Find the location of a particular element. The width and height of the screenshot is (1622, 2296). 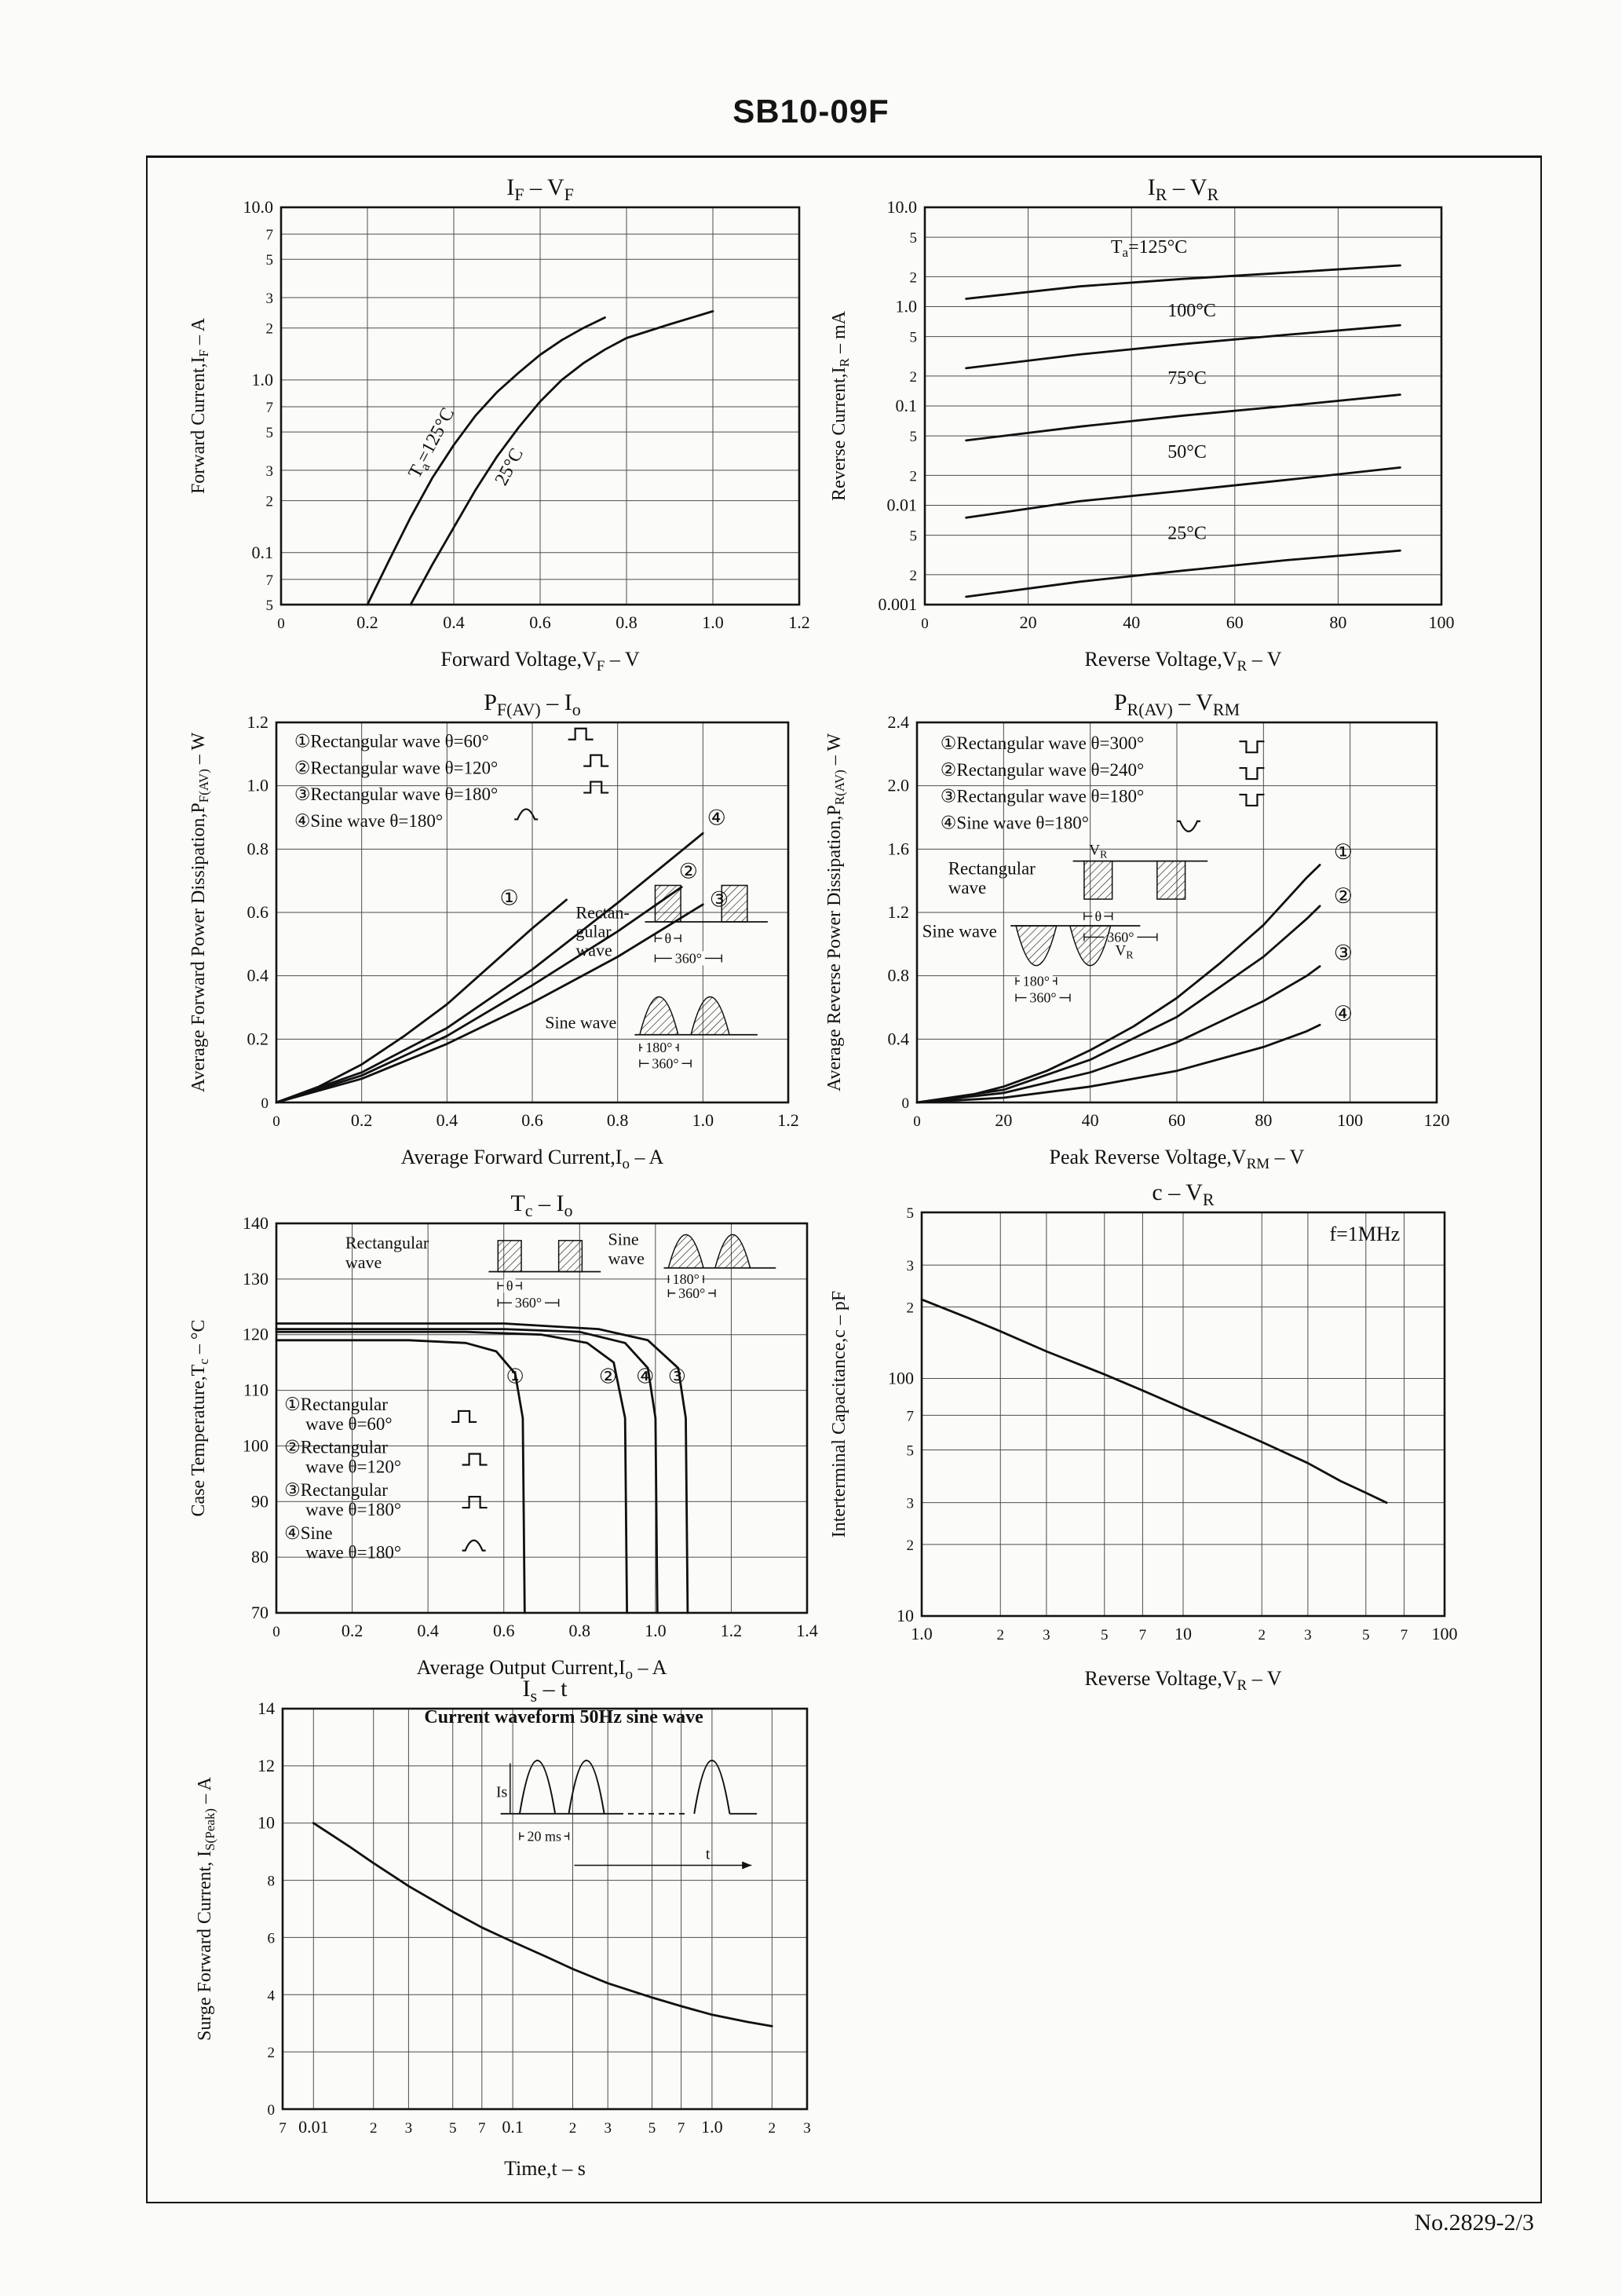

y-tick-label: 0.01 is located at coordinates (902, 505).